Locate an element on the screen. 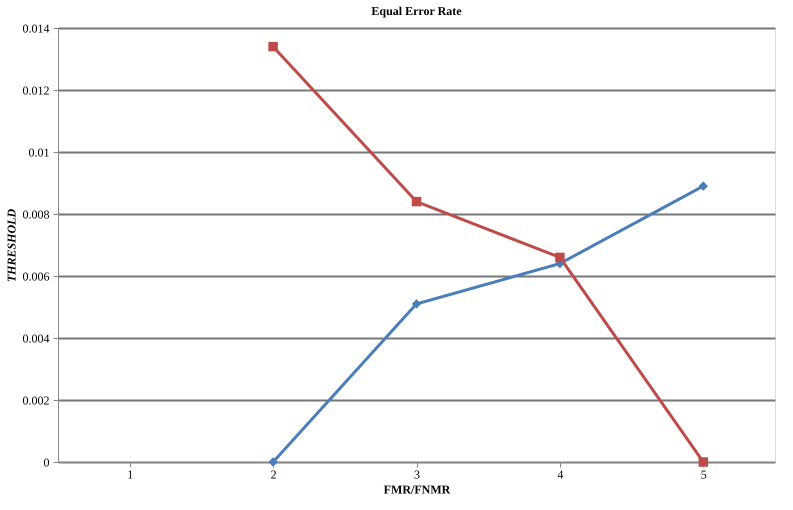 Image resolution: width=793 pixels, height=510 pixels. y-tick-label: 0 is located at coordinates (47, 463).